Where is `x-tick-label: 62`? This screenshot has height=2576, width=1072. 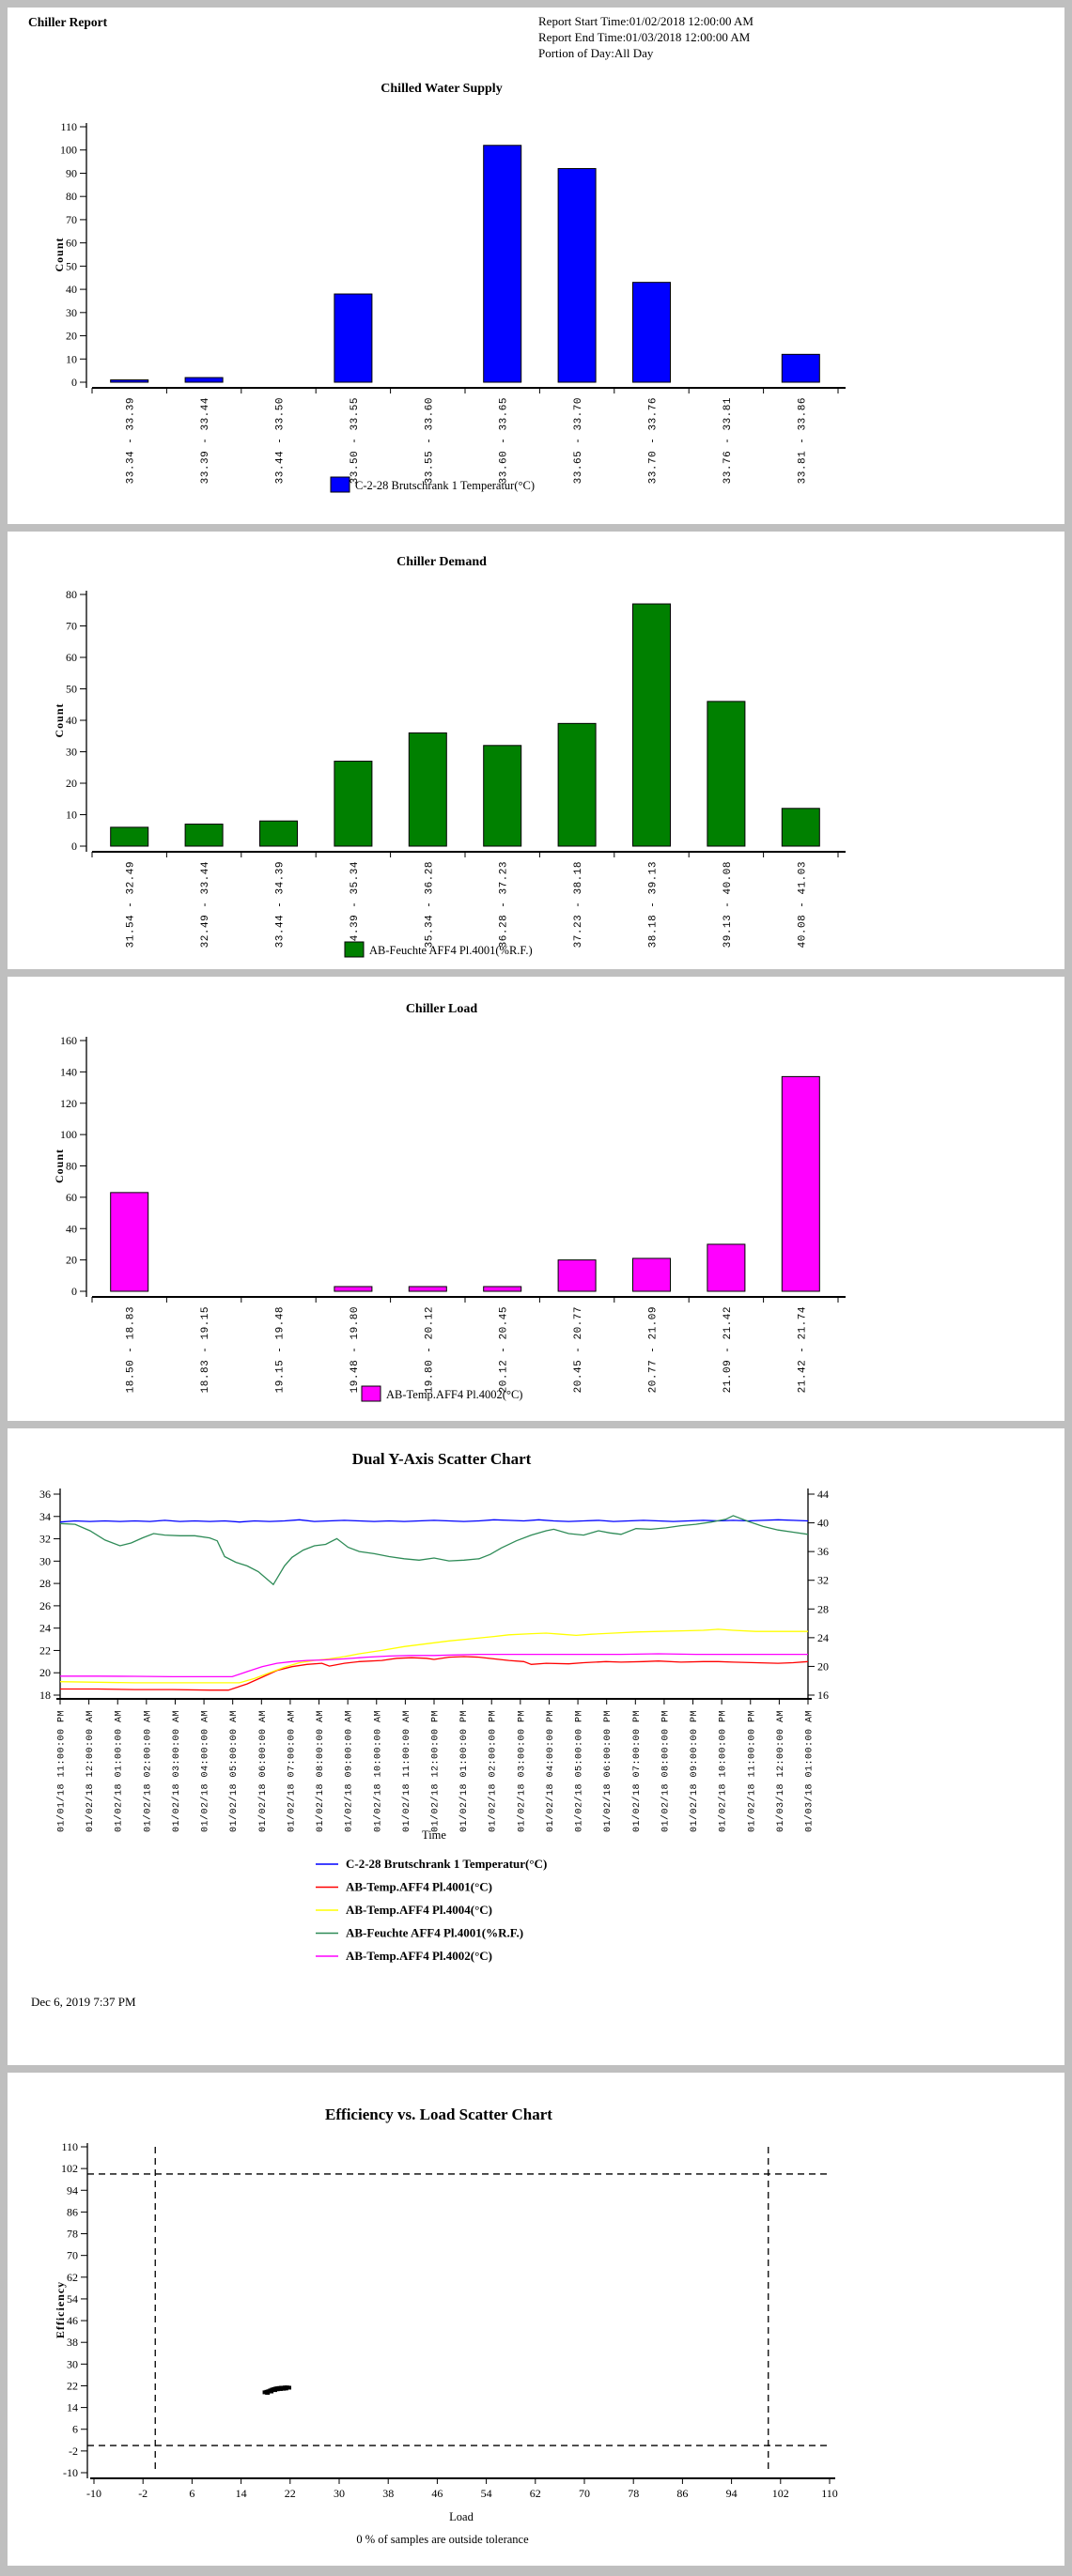
x-tick-label: 62 is located at coordinates (535, 2493).